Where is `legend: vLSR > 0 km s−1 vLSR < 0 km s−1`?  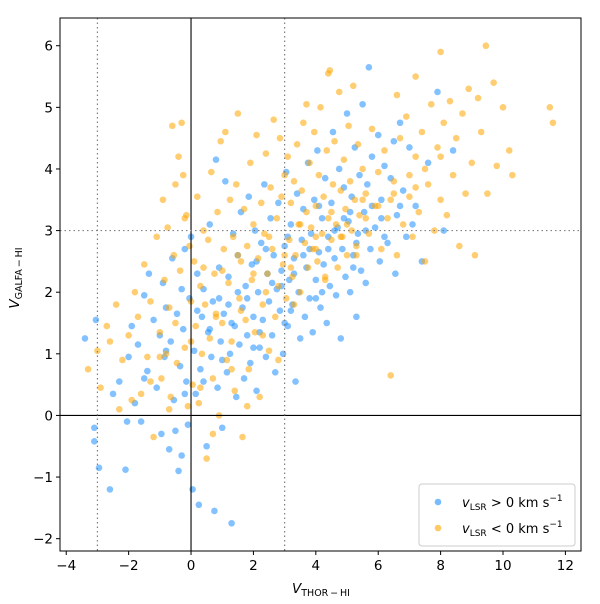
legend: vLSR > 0 km s−1 vLSR < 0 km s−1 is located at coordinates (497, 515).